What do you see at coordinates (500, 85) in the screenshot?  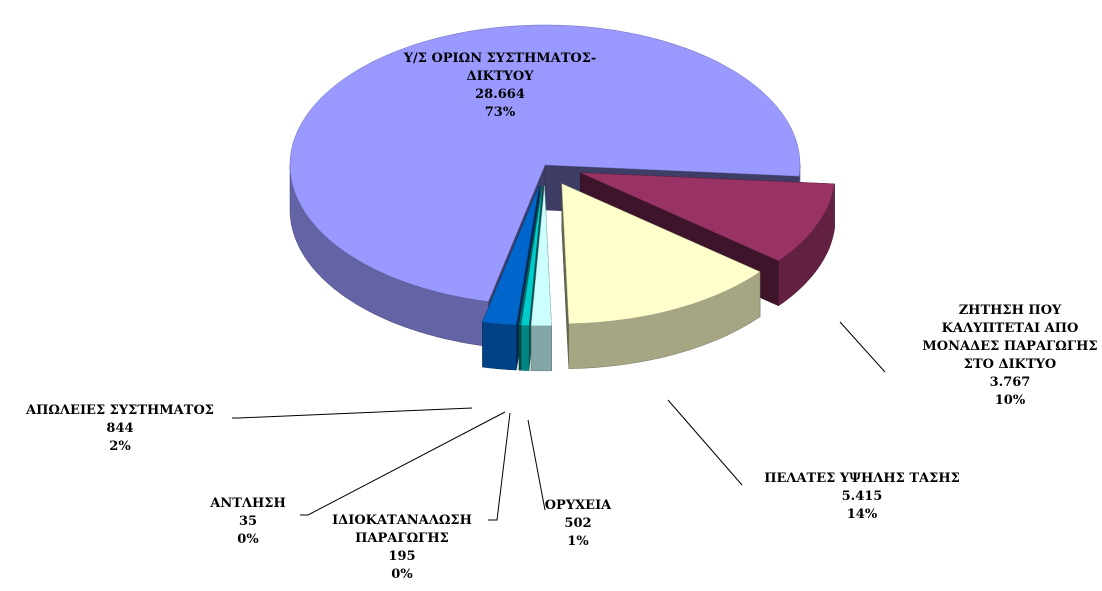 I see `slice-label: Υ/Σ ΟΡΙΩΝ ΣΥΣΤΗΜΑΤΟΣ-ΔΙΚΤΥΟΥ 28.664 73%` at bounding box center [500, 85].